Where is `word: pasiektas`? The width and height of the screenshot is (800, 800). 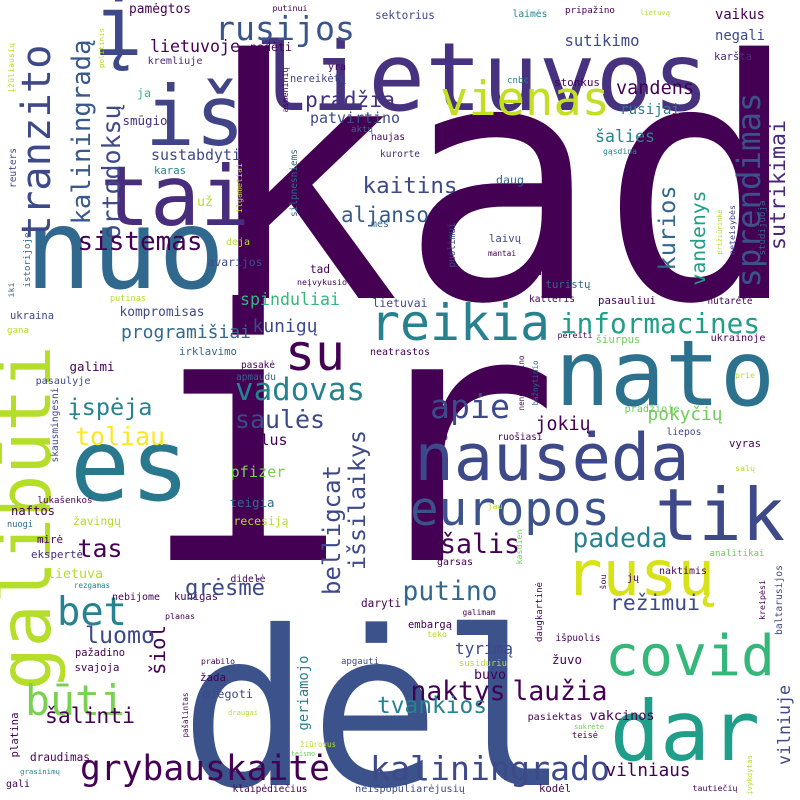 word: pasiektas is located at coordinates (555, 717).